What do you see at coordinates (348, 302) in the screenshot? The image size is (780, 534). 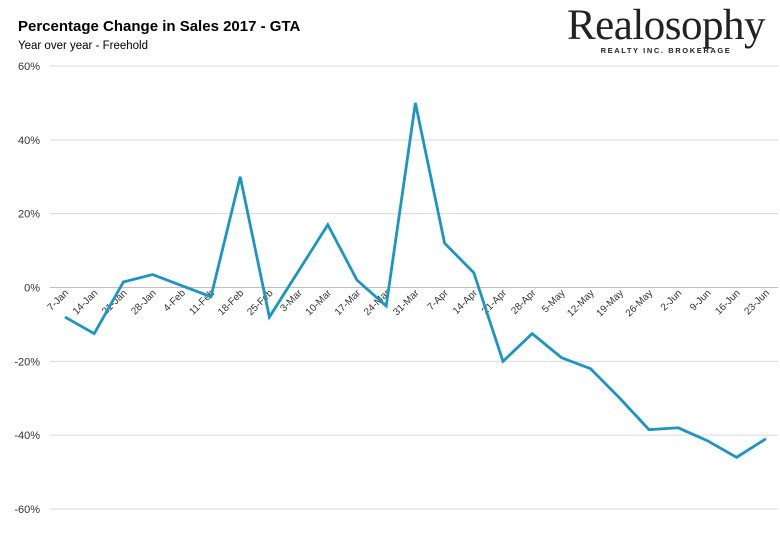 I see `x-tick-label: 17-Mar` at bounding box center [348, 302].